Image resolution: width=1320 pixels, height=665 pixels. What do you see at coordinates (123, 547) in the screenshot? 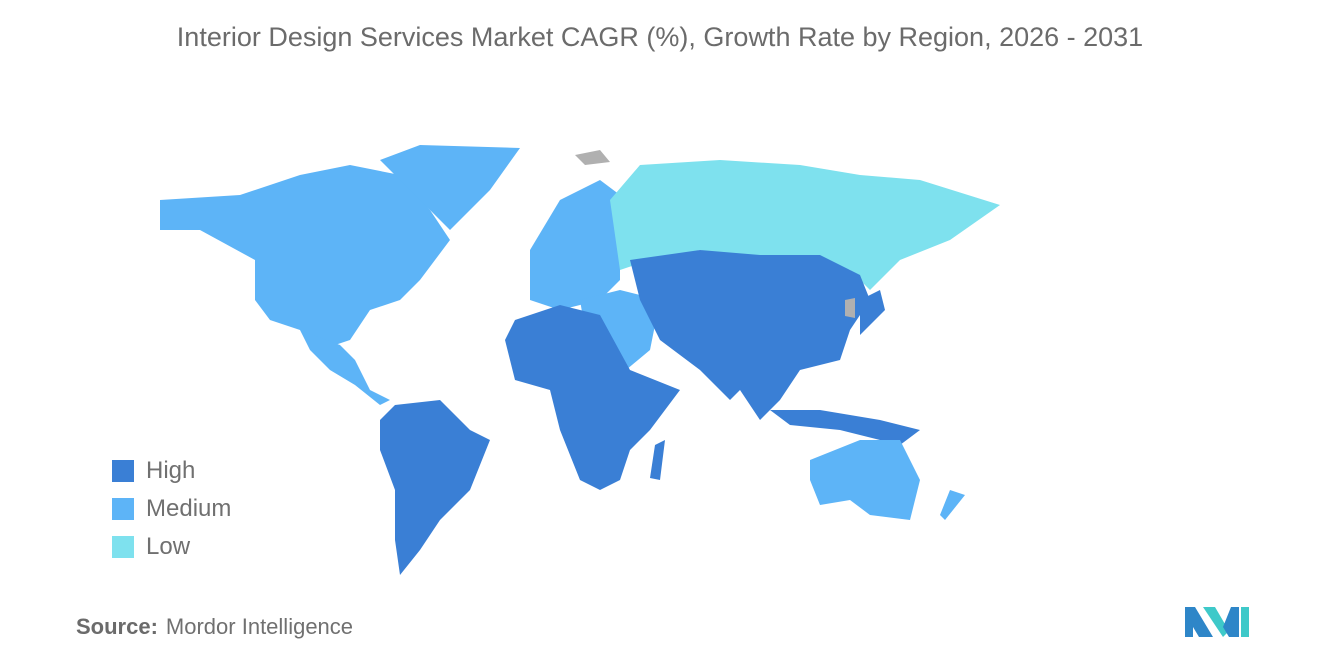
I see `legend-swatch-low` at bounding box center [123, 547].